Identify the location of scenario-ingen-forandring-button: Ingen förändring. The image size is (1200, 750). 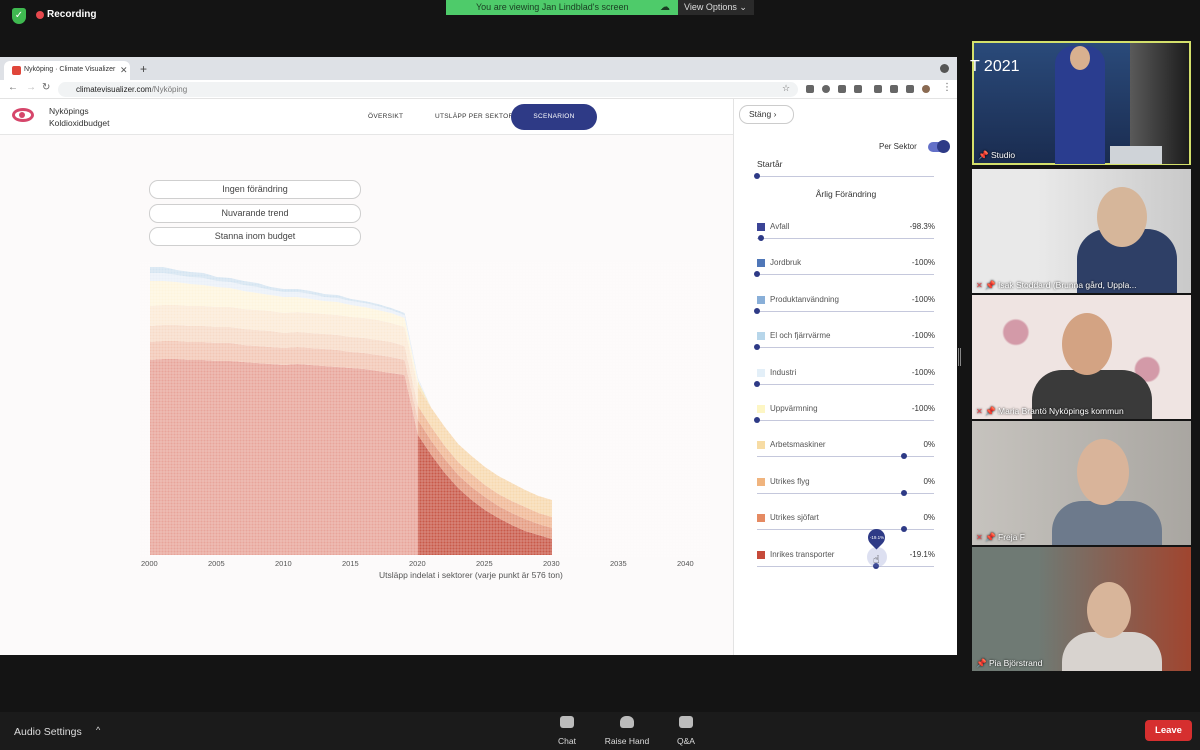
(255, 189).